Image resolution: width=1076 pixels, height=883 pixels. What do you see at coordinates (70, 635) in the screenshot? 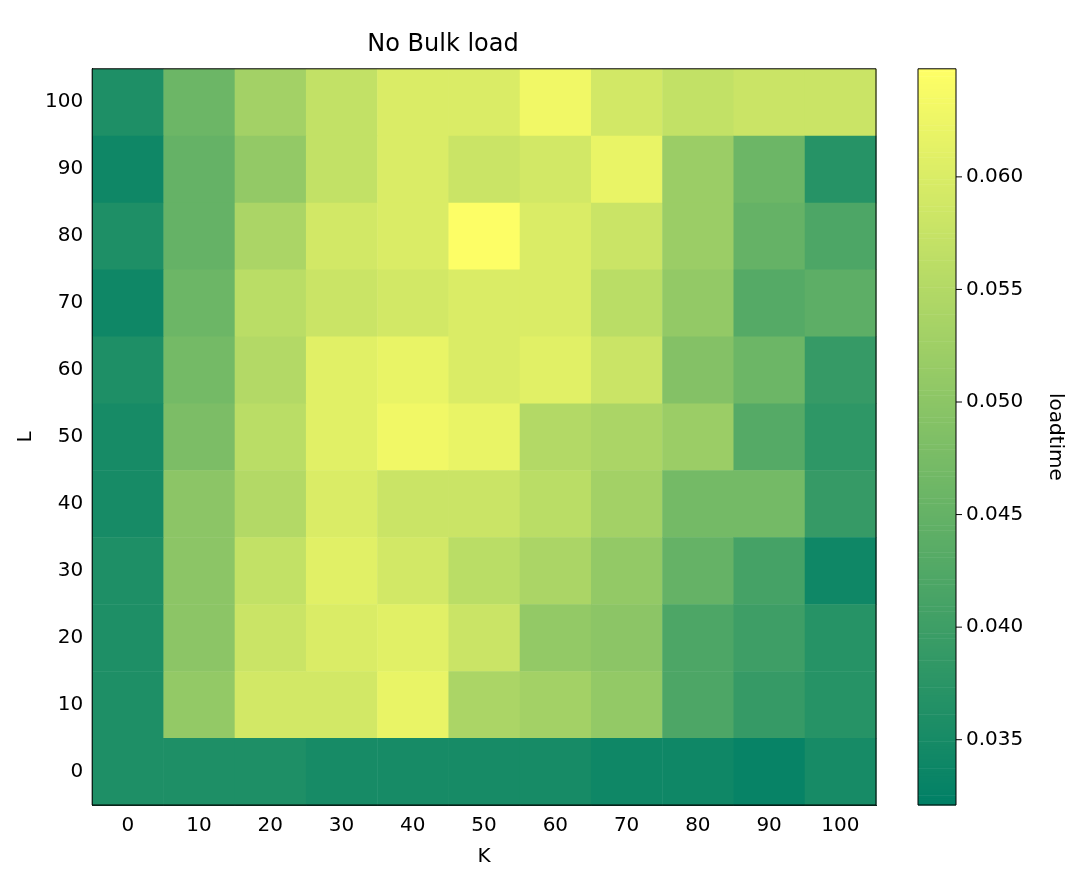
I see `y-tick-label: 20` at bounding box center [70, 635].